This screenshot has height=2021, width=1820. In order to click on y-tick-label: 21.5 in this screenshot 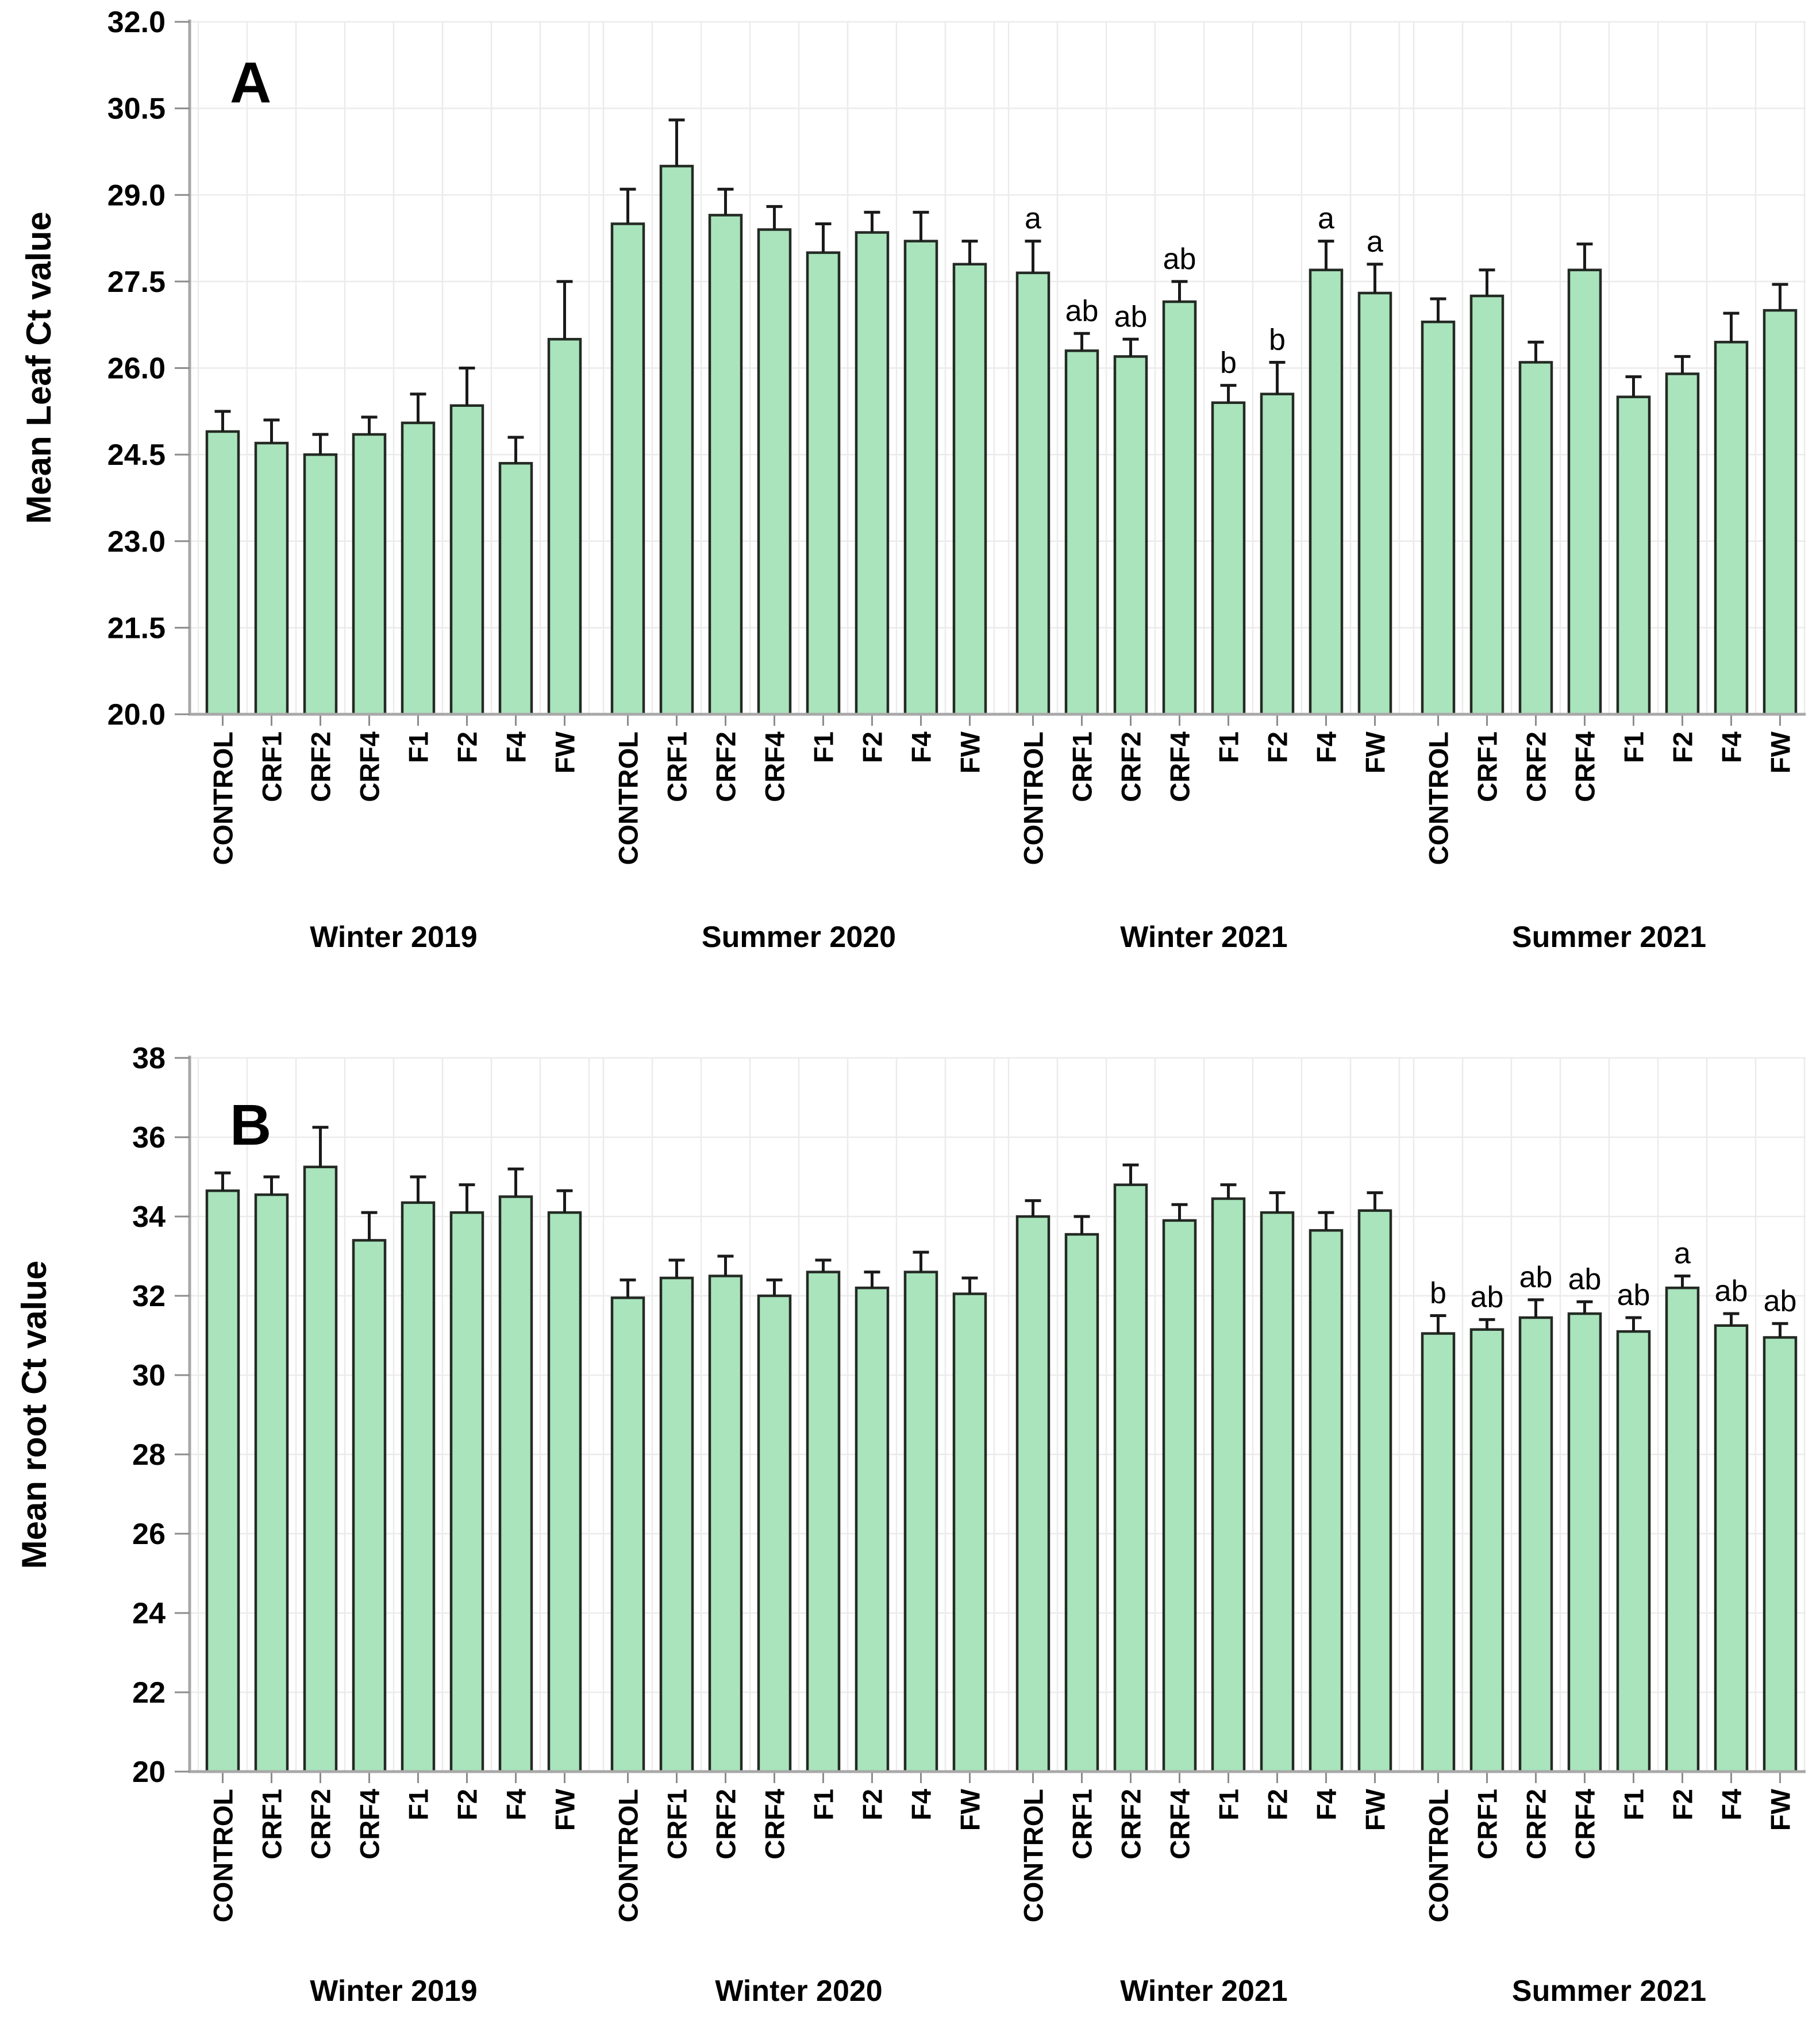, I will do `click(136, 628)`.